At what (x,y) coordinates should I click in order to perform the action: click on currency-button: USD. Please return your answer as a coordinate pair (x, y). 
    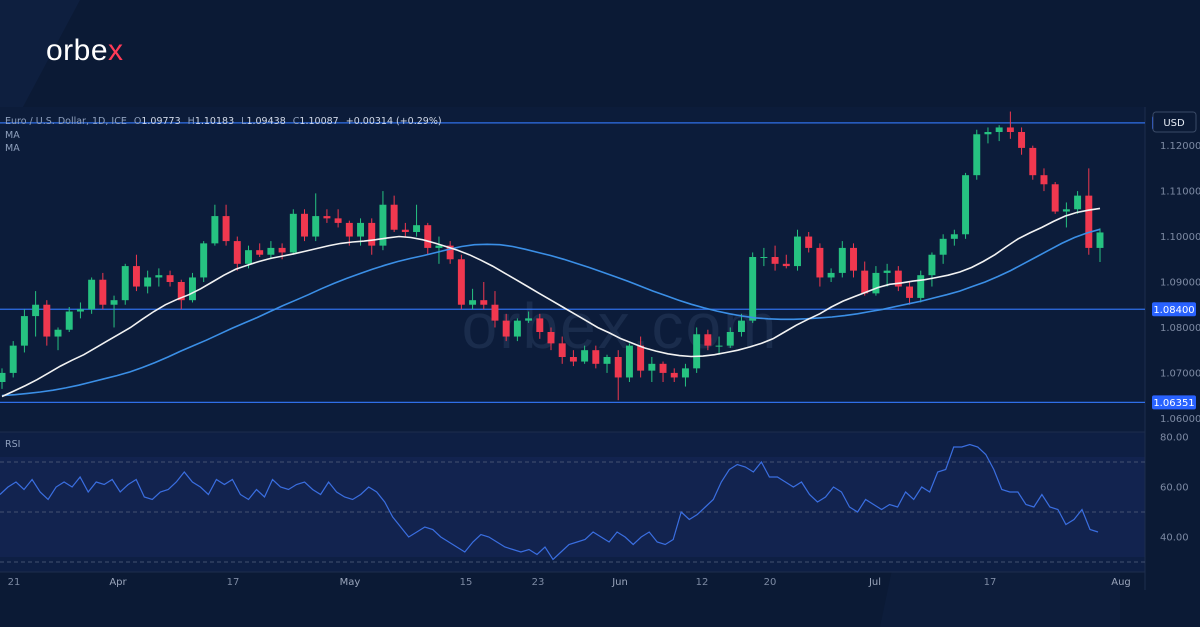
    Looking at the image, I should click on (1174, 122).